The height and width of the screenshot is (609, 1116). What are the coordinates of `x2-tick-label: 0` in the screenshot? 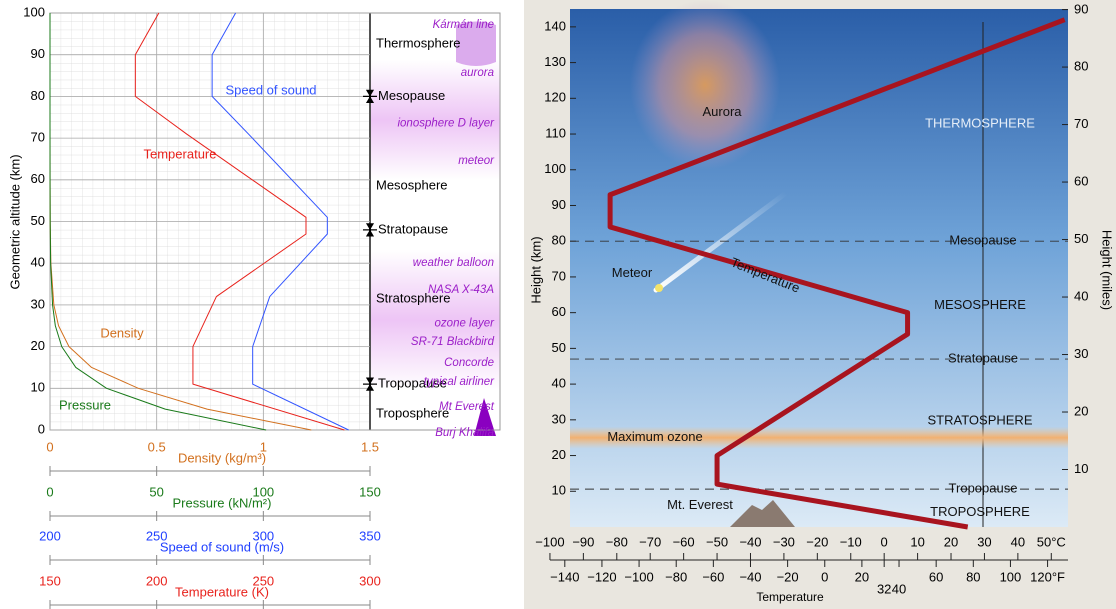 It's located at (824, 576).